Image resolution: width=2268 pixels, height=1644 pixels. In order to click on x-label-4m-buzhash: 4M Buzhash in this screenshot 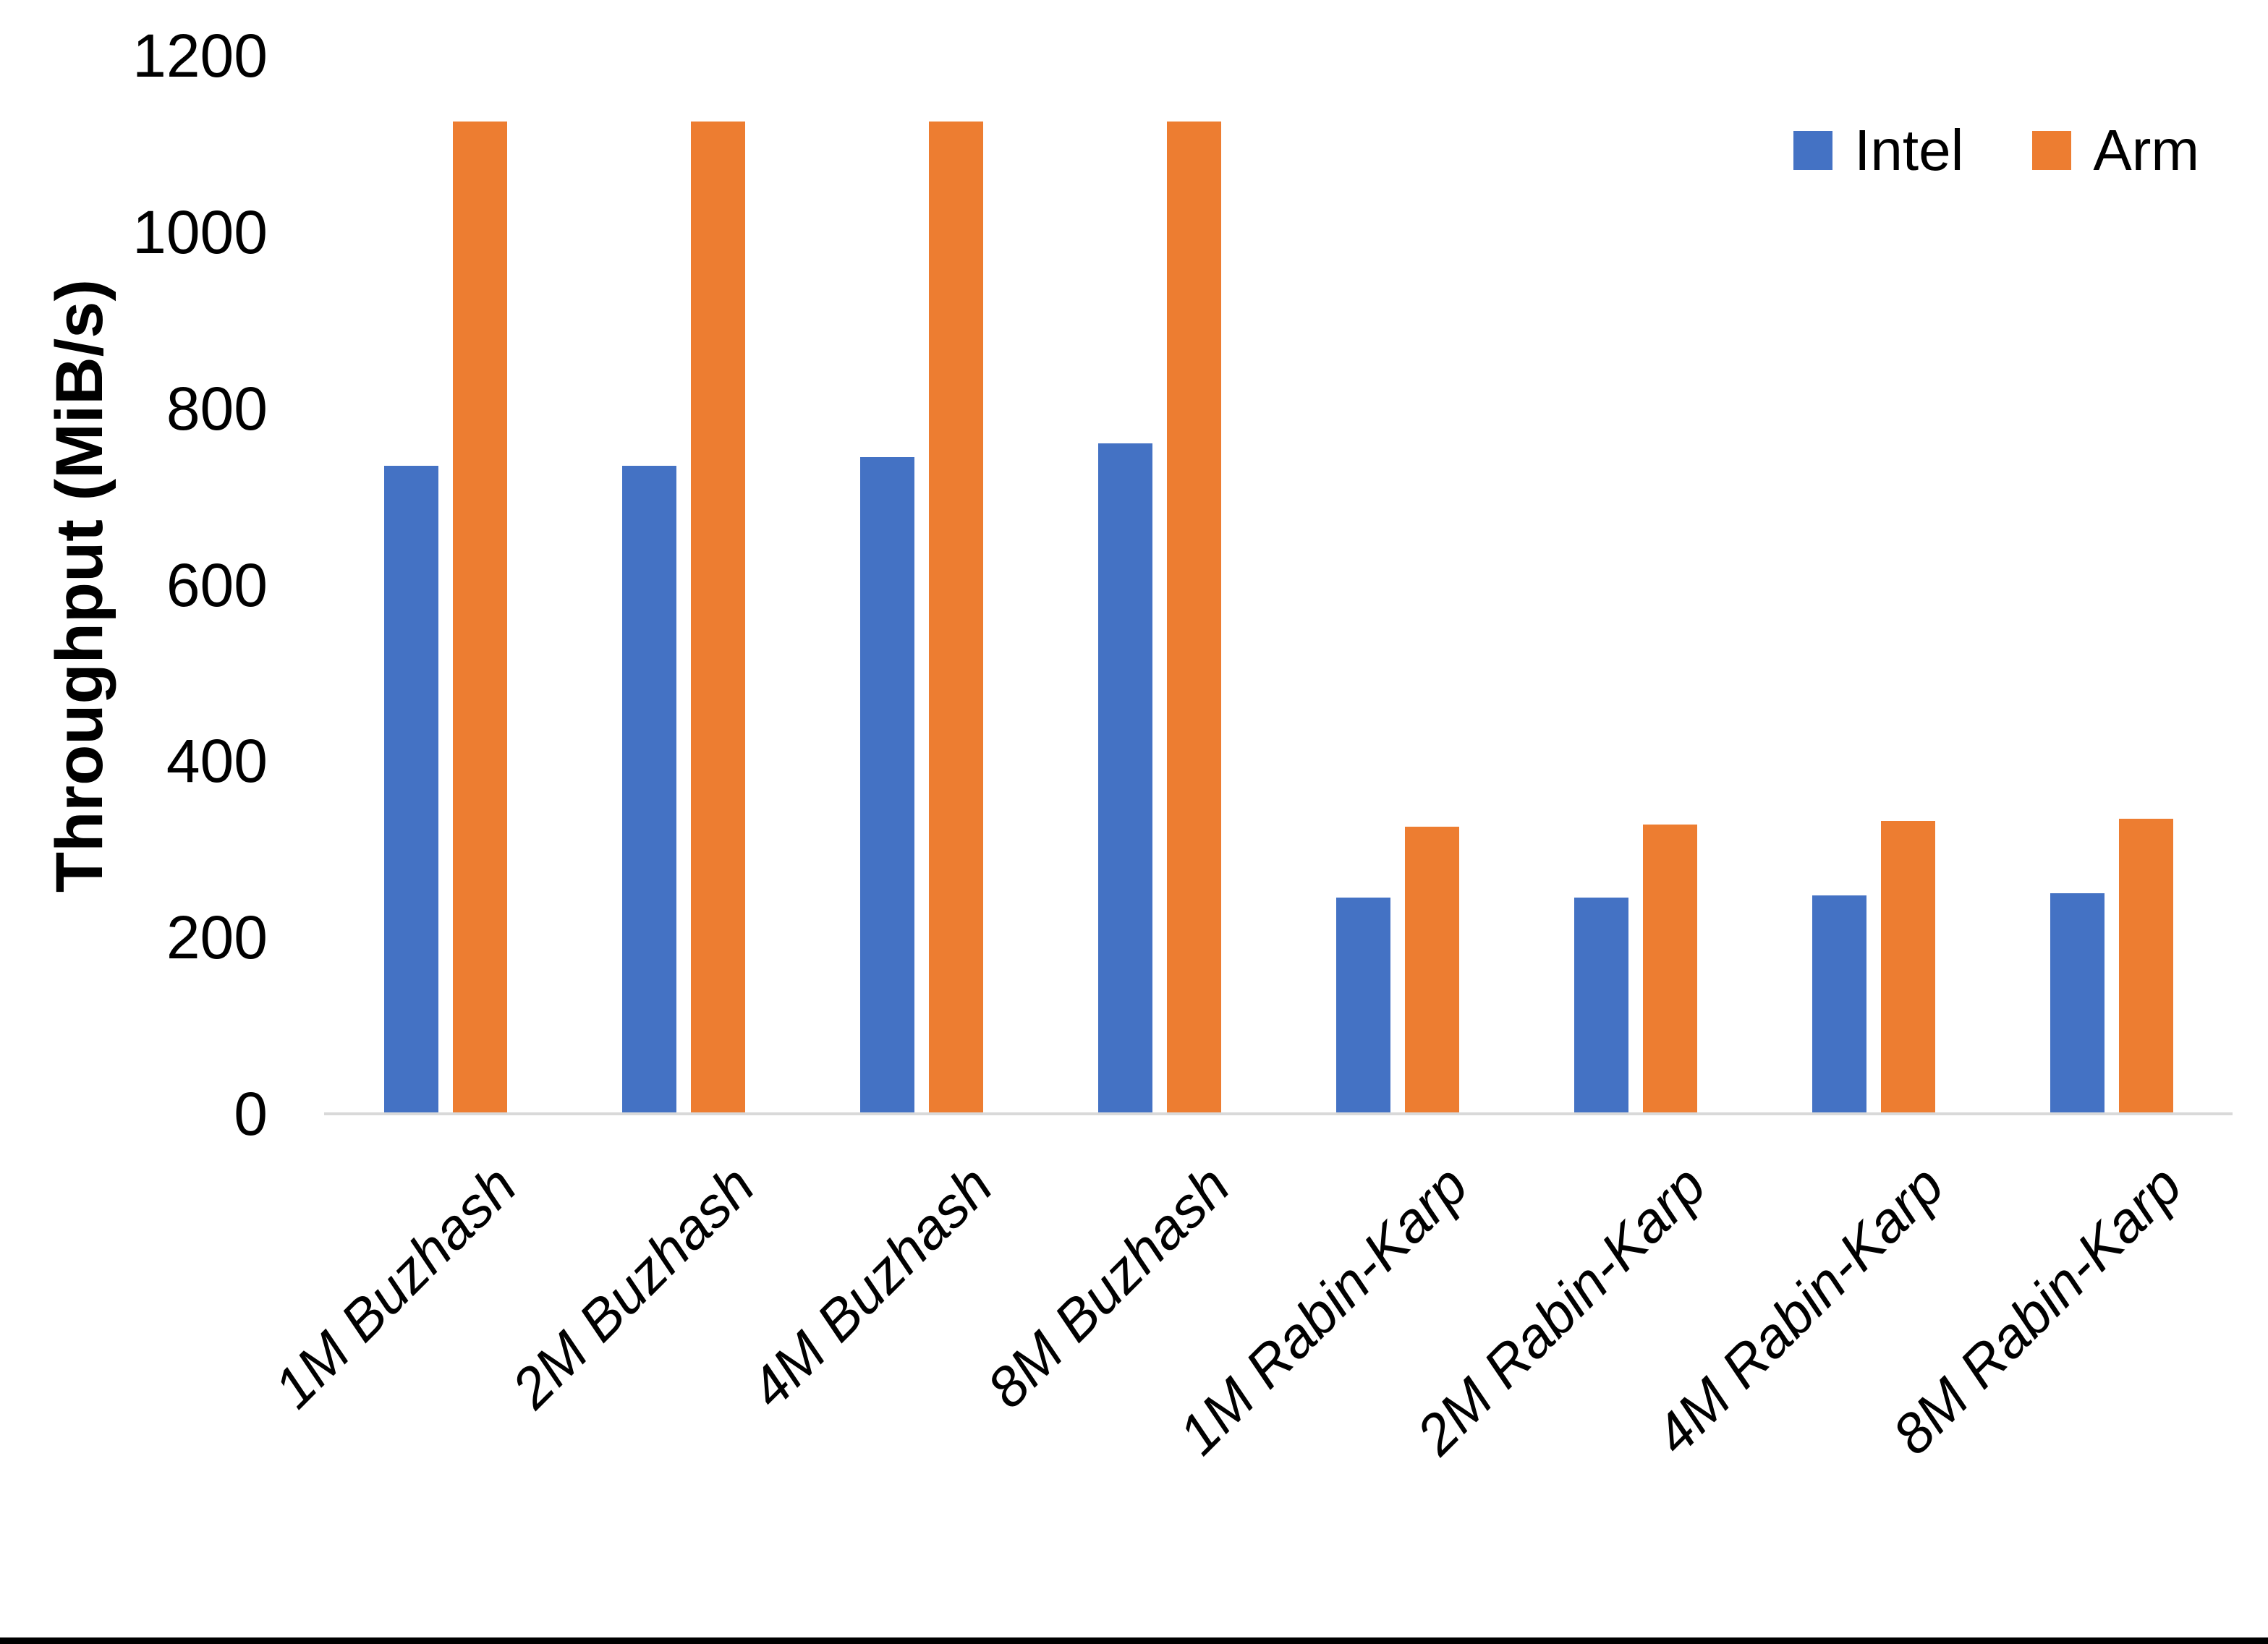, I will do `click(870, 1287)`.